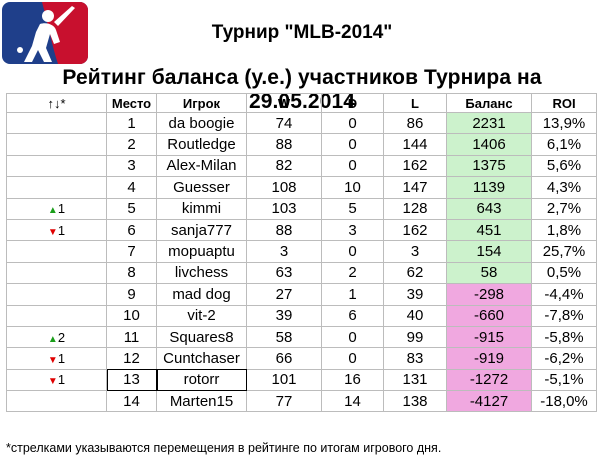 Image resolution: width=604 pixels, height=464 pixels. What do you see at coordinates (489, 401) in the screenshot?
I see `balance-cell: -4127` at bounding box center [489, 401].